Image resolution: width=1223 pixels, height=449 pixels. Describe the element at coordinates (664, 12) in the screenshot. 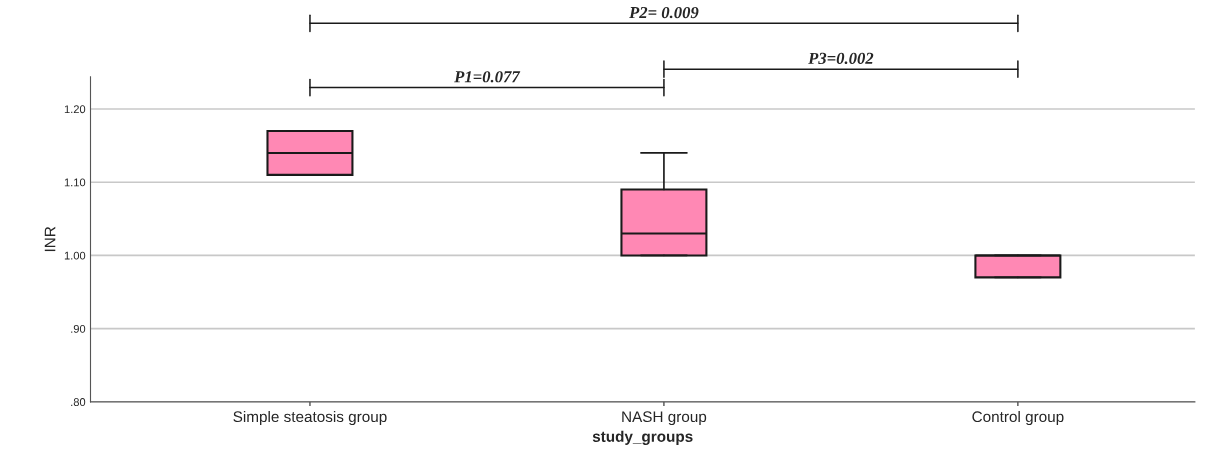

I see `text: P2= 0.009` at that location.